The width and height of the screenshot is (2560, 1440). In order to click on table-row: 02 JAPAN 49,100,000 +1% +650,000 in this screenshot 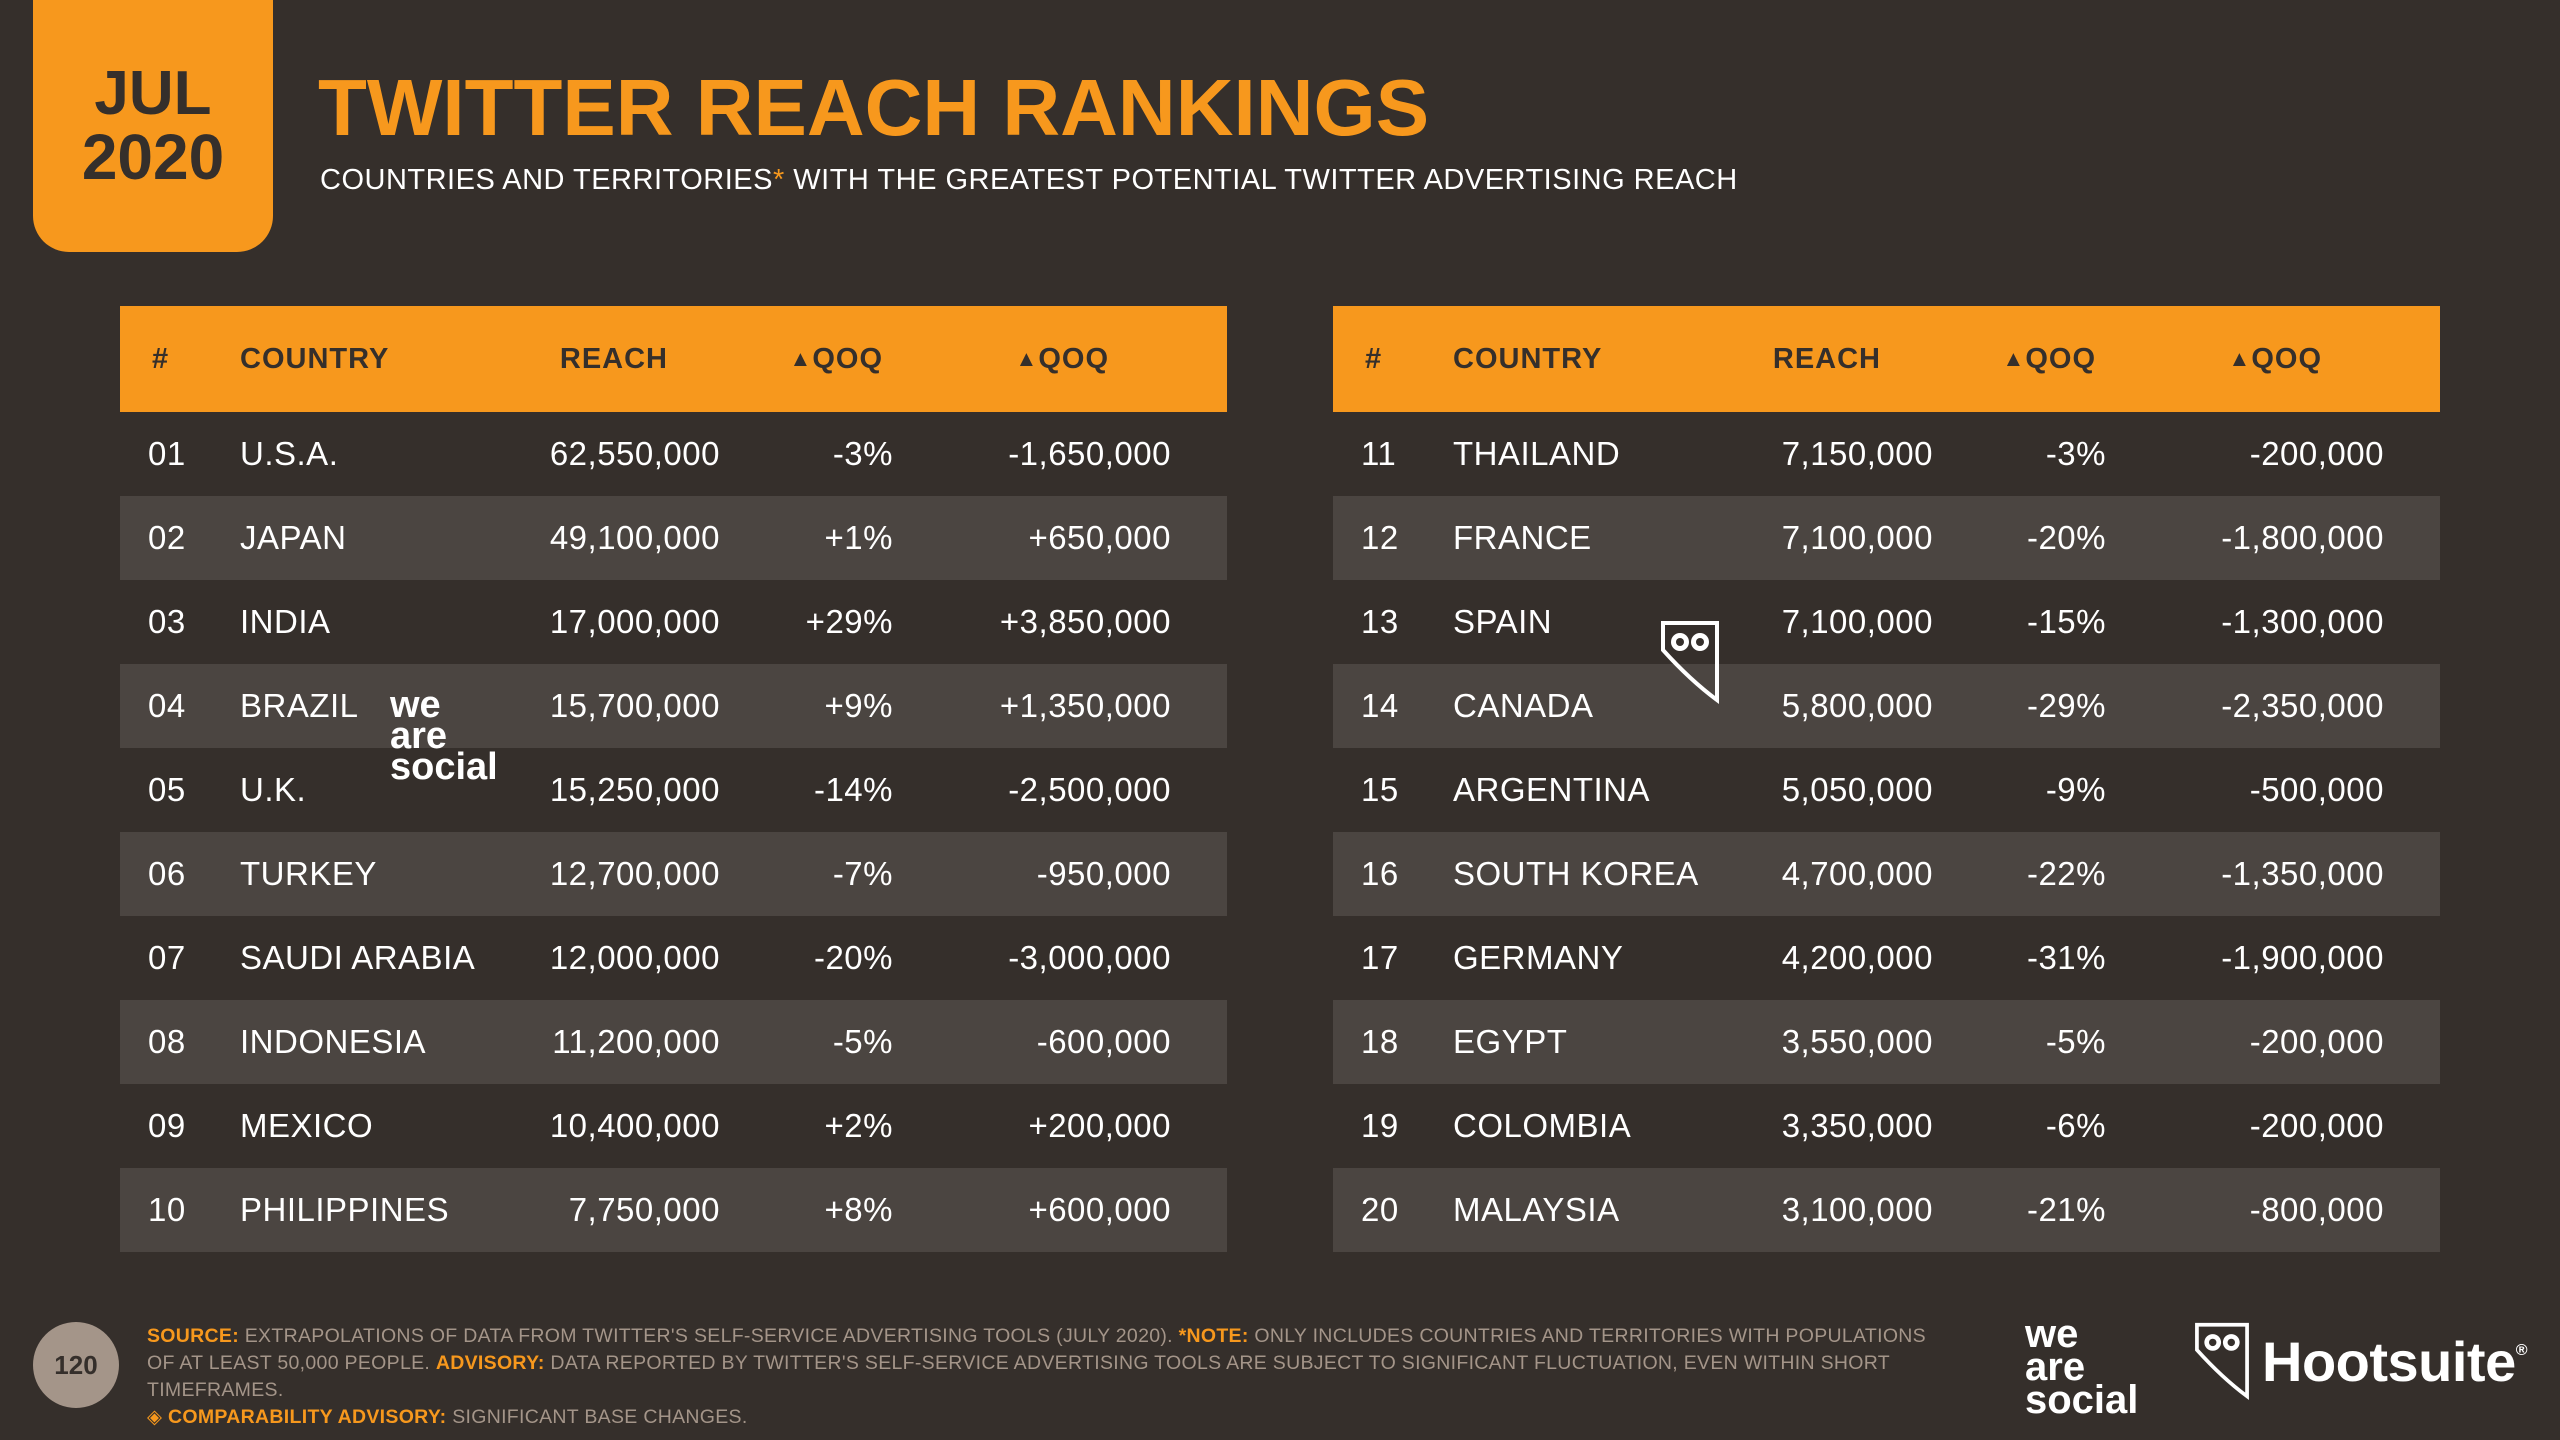, I will do `click(673, 538)`.